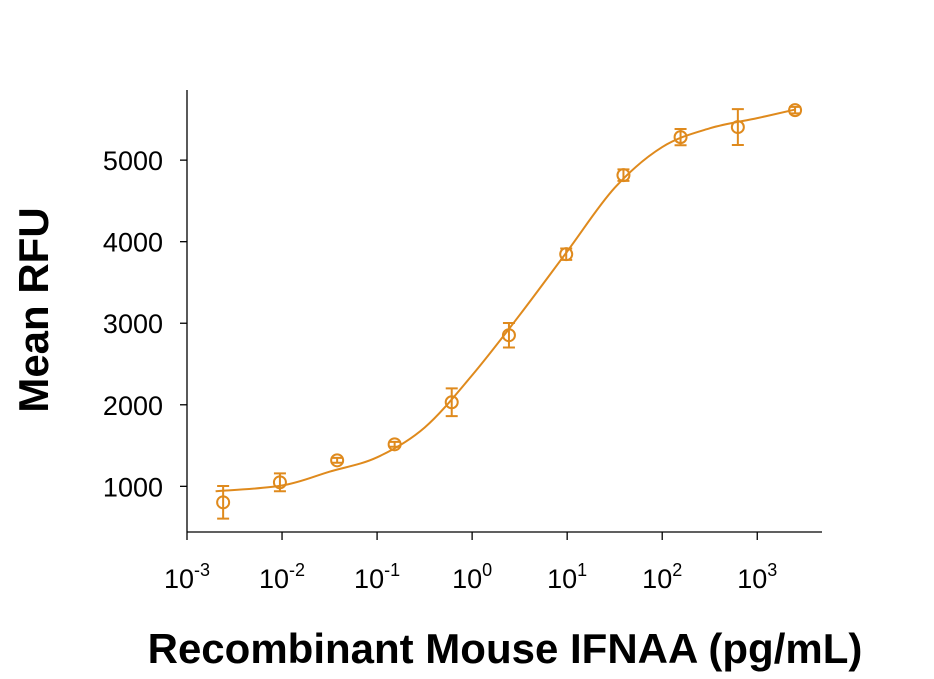  Describe the element at coordinates (487, 570) in the screenshot. I see `x-tick-exponent: 0` at that location.